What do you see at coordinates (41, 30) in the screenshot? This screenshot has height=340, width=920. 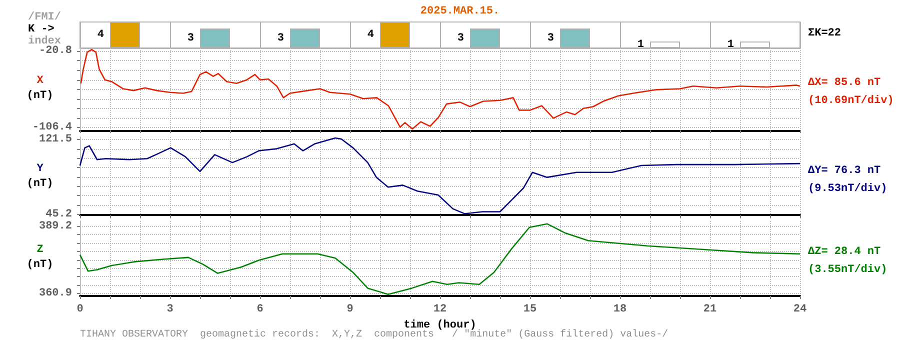 I see `text: K ->` at bounding box center [41, 30].